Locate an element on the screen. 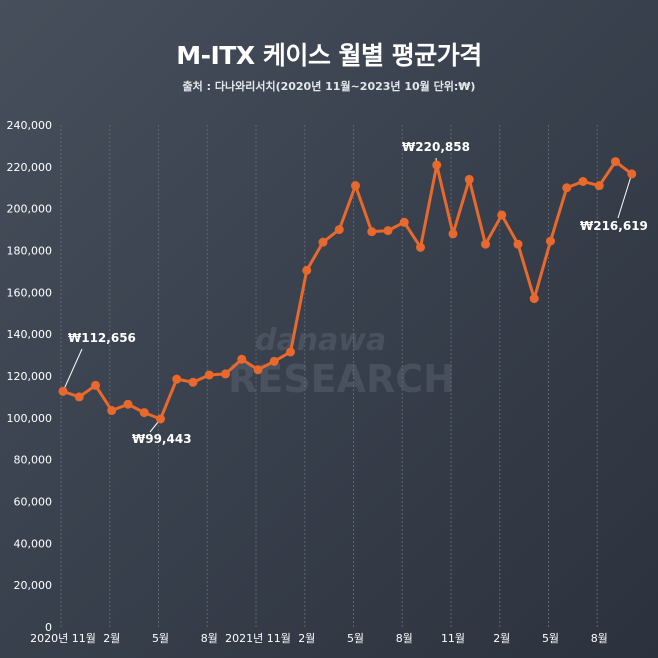  watermark-text: danawa is located at coordinates (320, 340).